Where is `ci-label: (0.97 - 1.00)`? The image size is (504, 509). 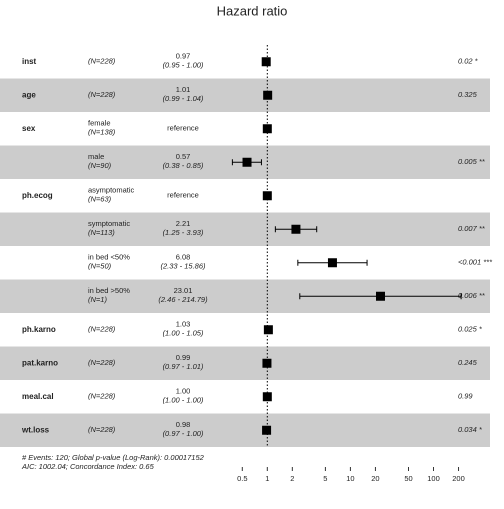
ci-label: (0.97 - 1.00) is located at coordinates (183, 433).